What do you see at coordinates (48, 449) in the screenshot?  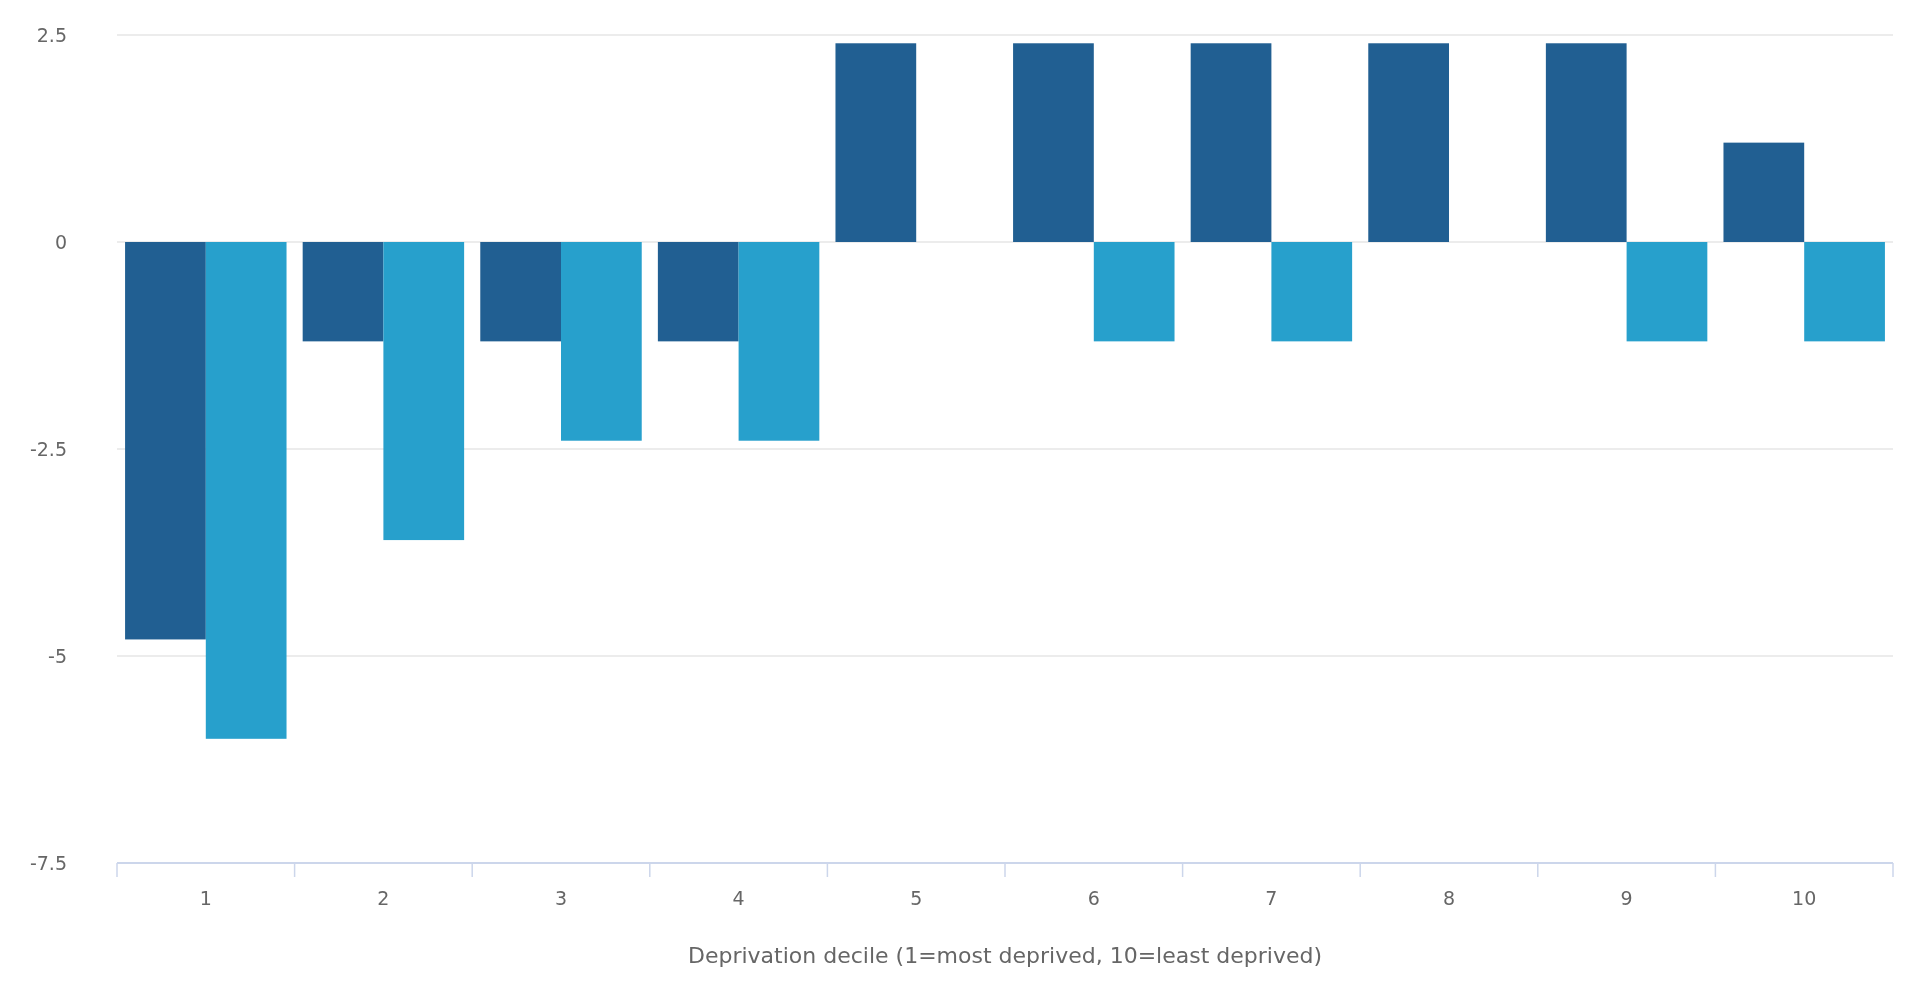 I see `y-tick-label: -2.5` at bounding box center [48, 449].